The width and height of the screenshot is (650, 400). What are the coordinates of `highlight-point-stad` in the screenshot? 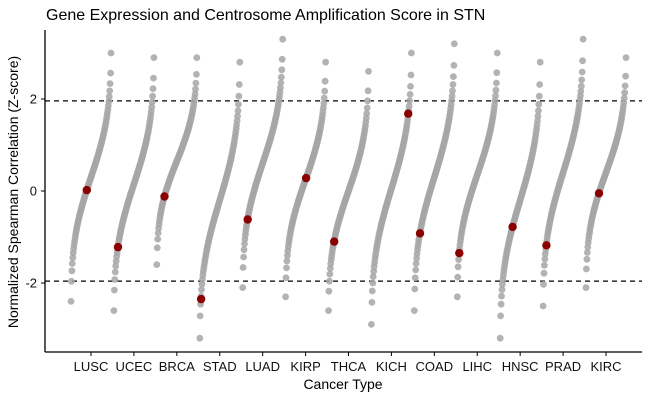 It's located at (201, 299).